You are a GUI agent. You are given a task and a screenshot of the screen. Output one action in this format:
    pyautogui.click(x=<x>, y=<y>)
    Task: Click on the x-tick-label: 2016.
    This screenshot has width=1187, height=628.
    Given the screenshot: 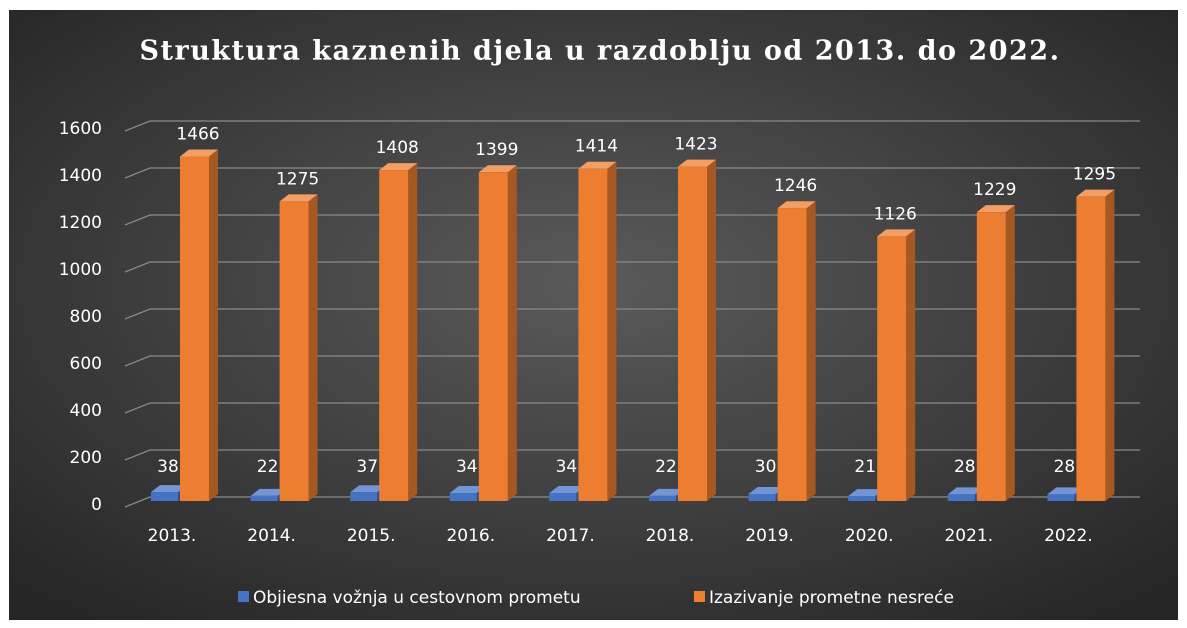 What is the action you would take?
    pyautogui.click(x=470, y=536)
    